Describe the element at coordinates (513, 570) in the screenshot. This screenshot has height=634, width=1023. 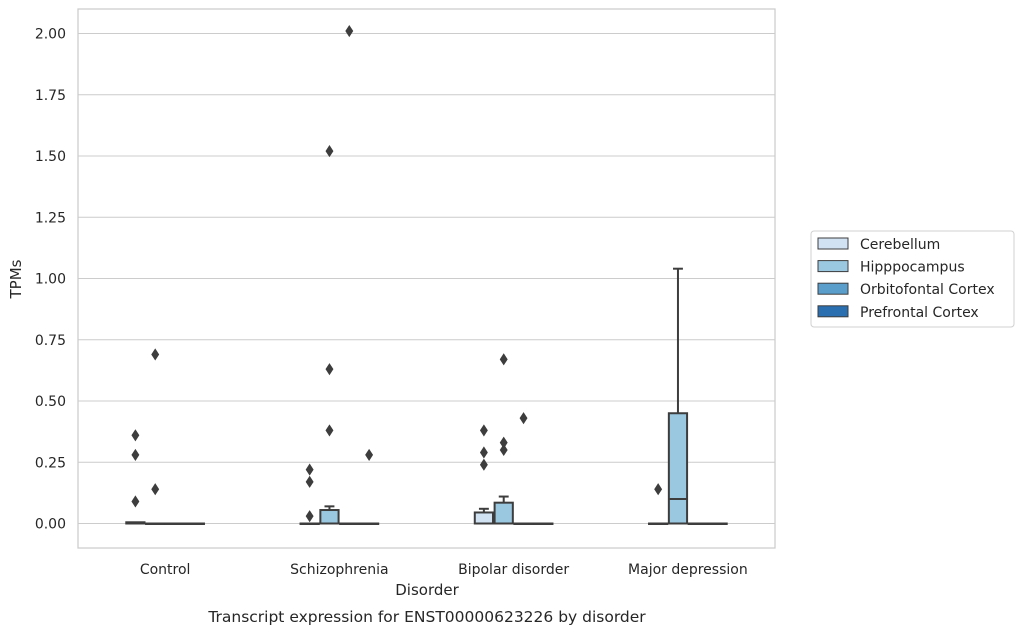
I see `x-tick-label: Bipolar disorder` at that location.